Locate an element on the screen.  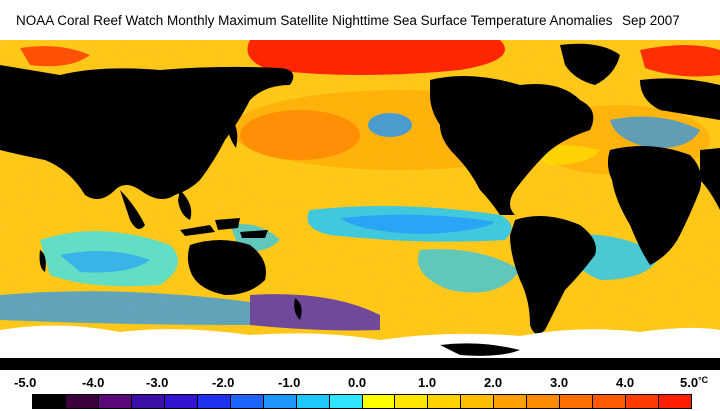
title-date: Sep 2007 is located at coordinates (651, 20).